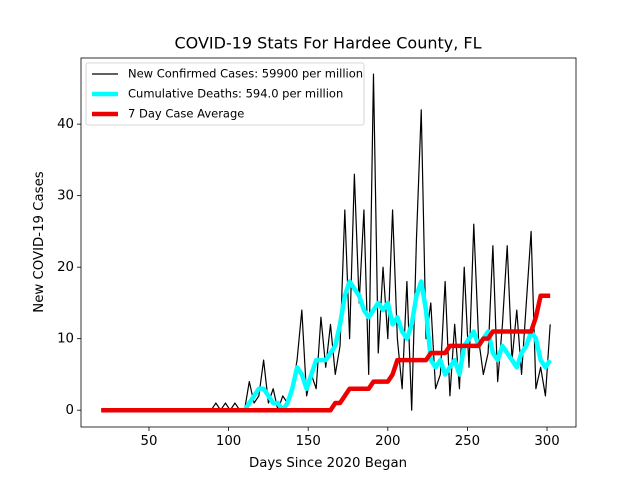  I want to click on legend-label: 7 Day Case Average, so click(186, 114).